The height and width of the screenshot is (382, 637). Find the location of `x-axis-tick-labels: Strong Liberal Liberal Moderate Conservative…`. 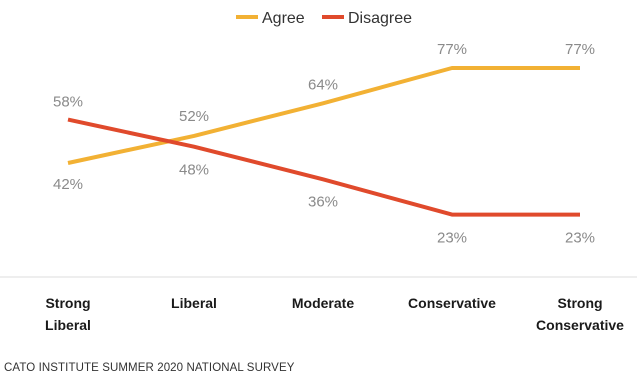

x-axis-tick-labels: Strong Liberal Liberal Moderate Conservative… is located at coordinates (334, 314).